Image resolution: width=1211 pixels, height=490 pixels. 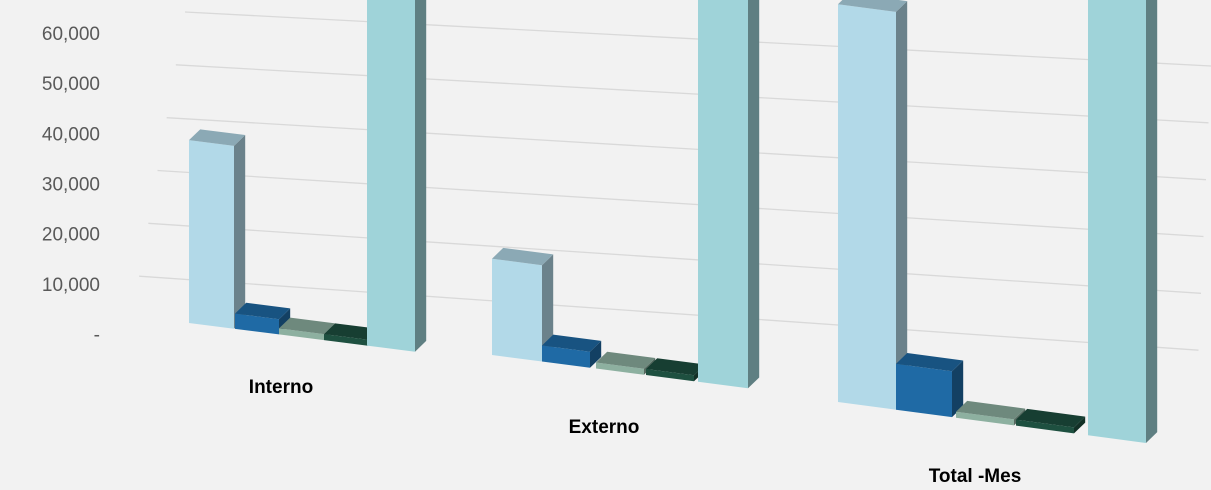 What do you see at coordinates (71, 285) in the screenshot?
I see `y-tick-label: 10,000` at bounding box center [71, 285].